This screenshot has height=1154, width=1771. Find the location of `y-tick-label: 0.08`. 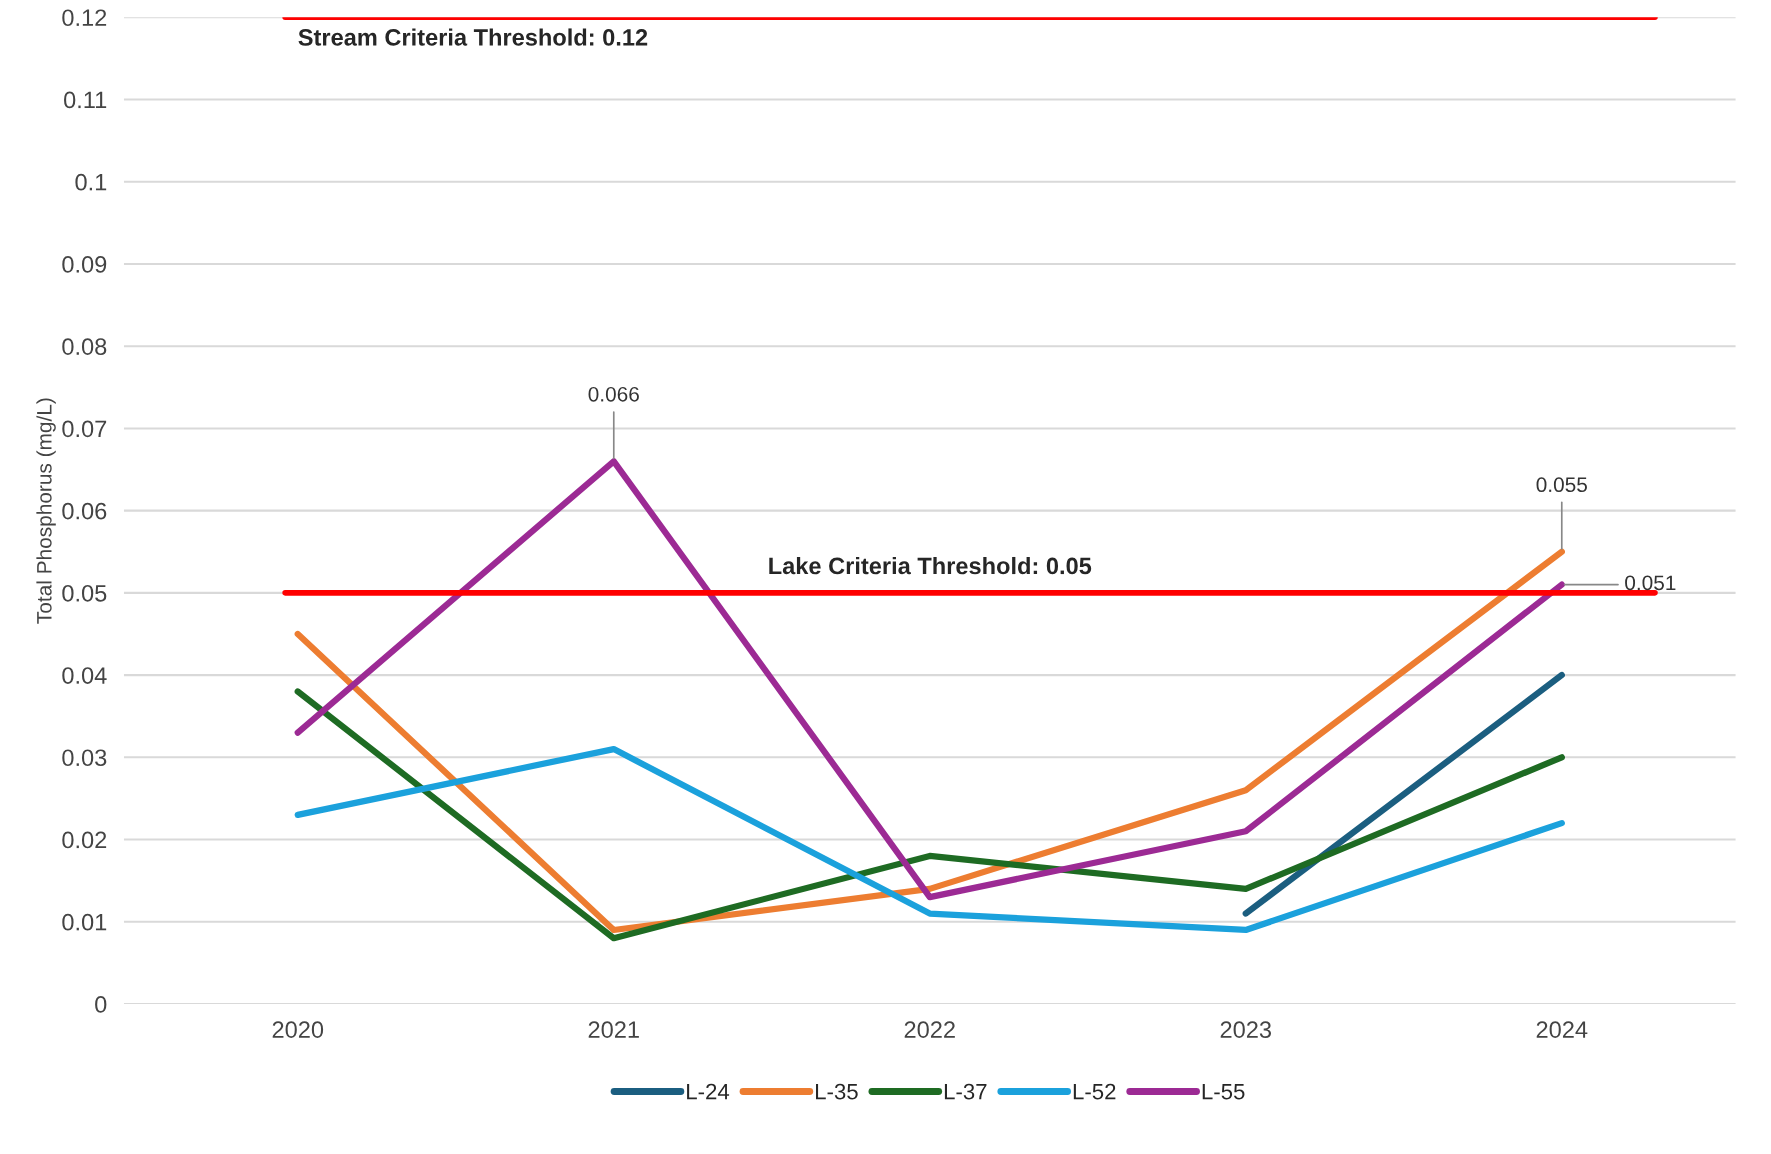

y-tick-label: 0.08 is located at coordinates (84, 346).